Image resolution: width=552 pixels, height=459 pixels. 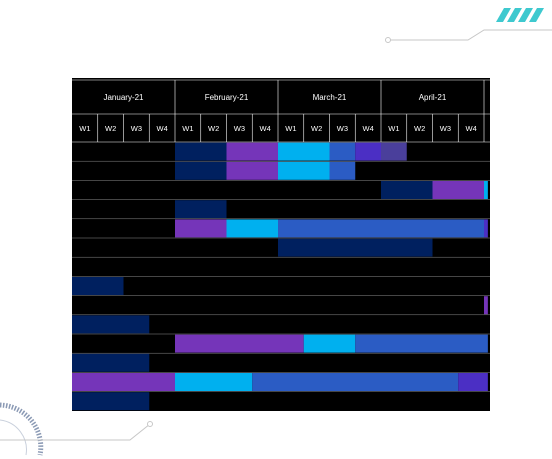 What do you see at coordinates (227, 97) in the screenshot?
I see `month-label: February-21` at bounding box center [227, 97].